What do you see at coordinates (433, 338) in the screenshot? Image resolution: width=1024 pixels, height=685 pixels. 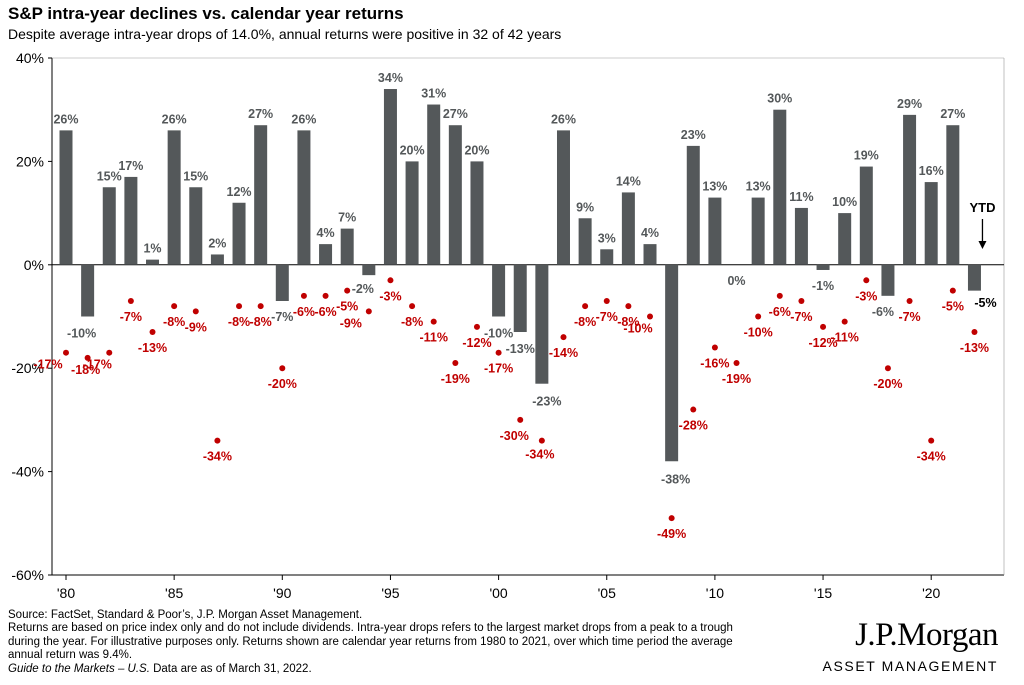 I see `decline-label: -11%` at bounding box center [433, 338].